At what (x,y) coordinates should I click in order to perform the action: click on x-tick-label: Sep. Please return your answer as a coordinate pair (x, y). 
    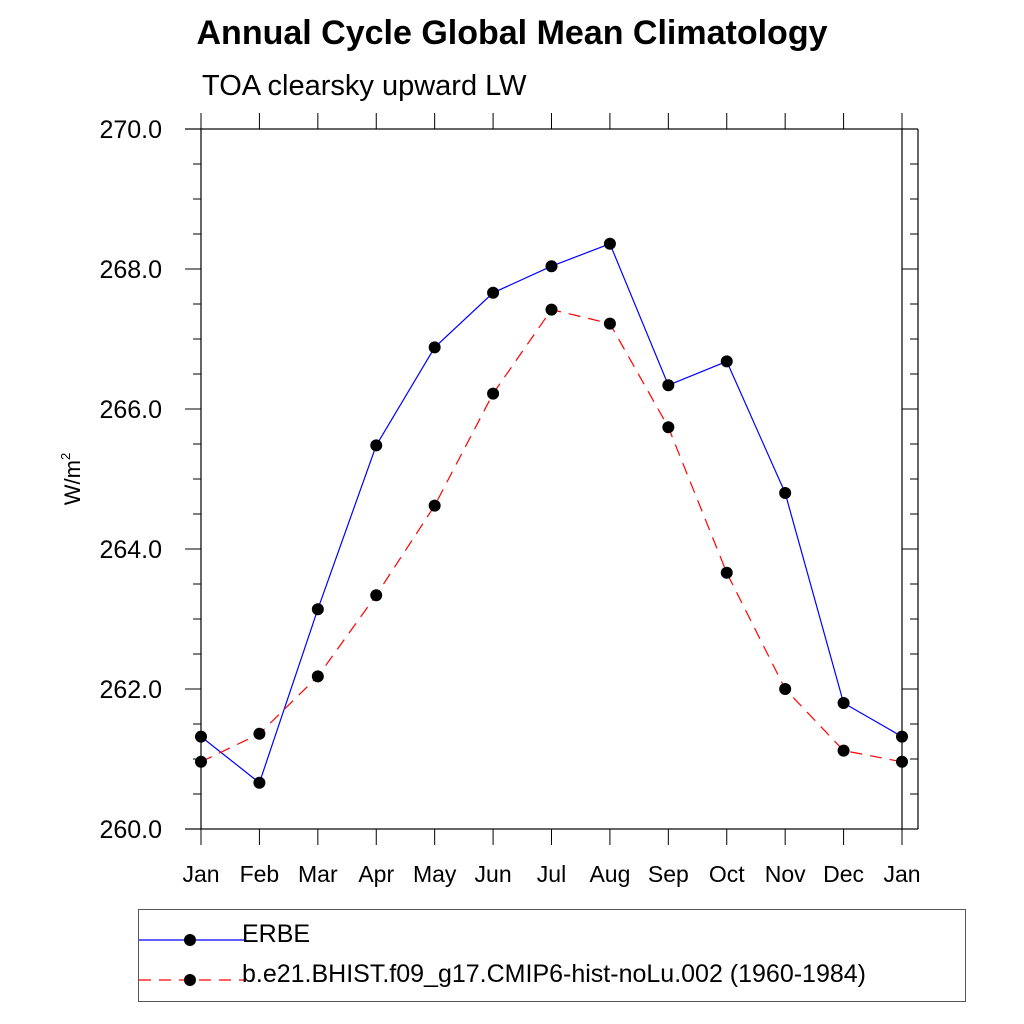
    Looking at the image, I should click on (668, 874).